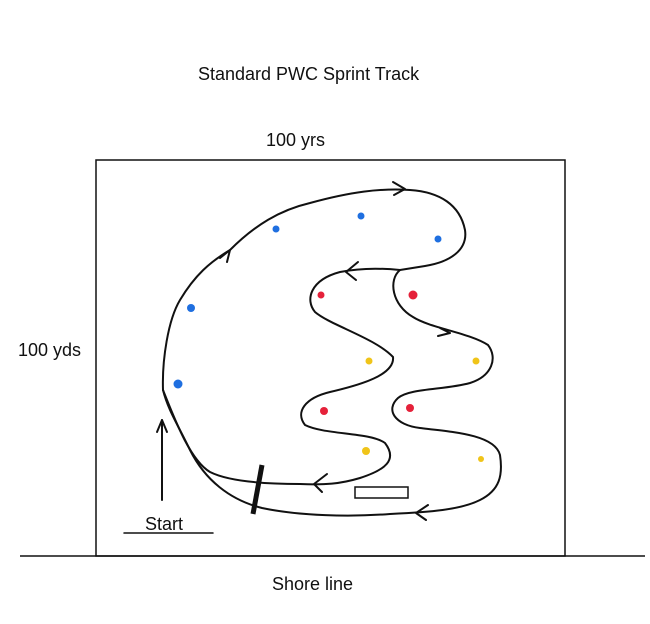  I want to click on diagram-title: Standard PWC Sprint Track, so click(309, 74).